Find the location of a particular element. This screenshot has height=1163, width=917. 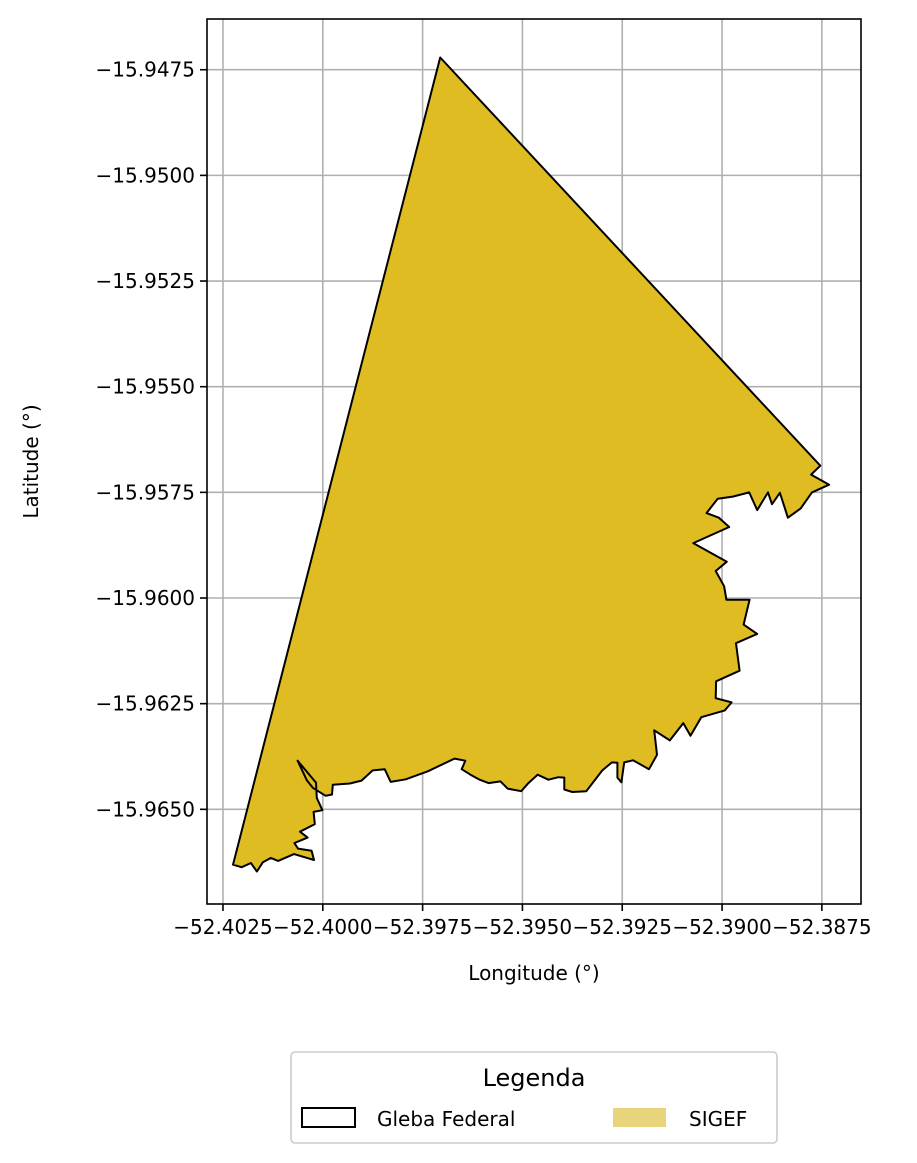

y-tick-label: −15.9600 is located at coordinates (145, 598).